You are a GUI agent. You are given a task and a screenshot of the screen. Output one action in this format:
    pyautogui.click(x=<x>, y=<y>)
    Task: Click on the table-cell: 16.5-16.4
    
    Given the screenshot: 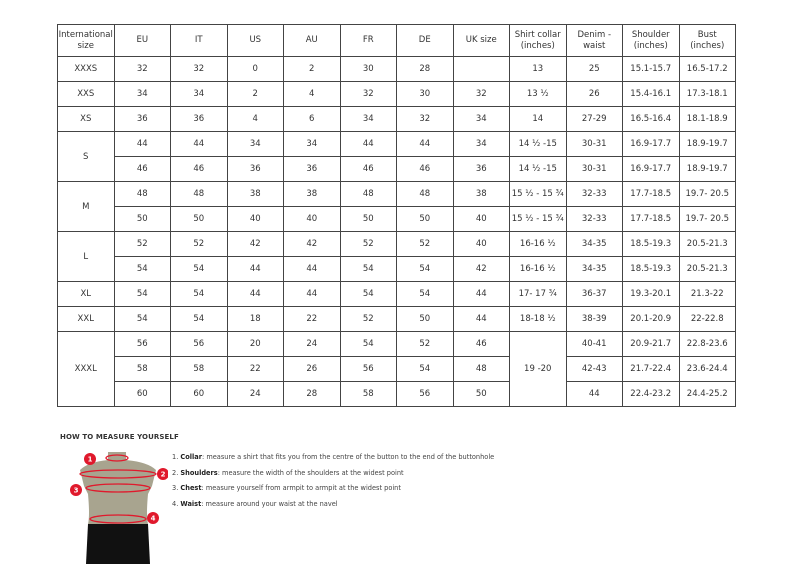 What is the action you would take?
    pyautogui.click(x=651, y=119)
    